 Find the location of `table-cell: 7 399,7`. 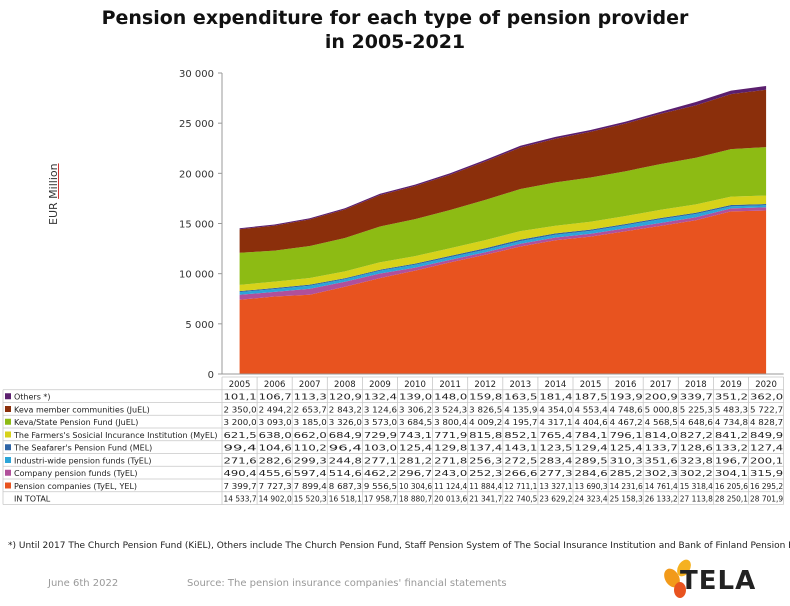

table-cell: 7 399,7 is located at coordinates (240, 486).